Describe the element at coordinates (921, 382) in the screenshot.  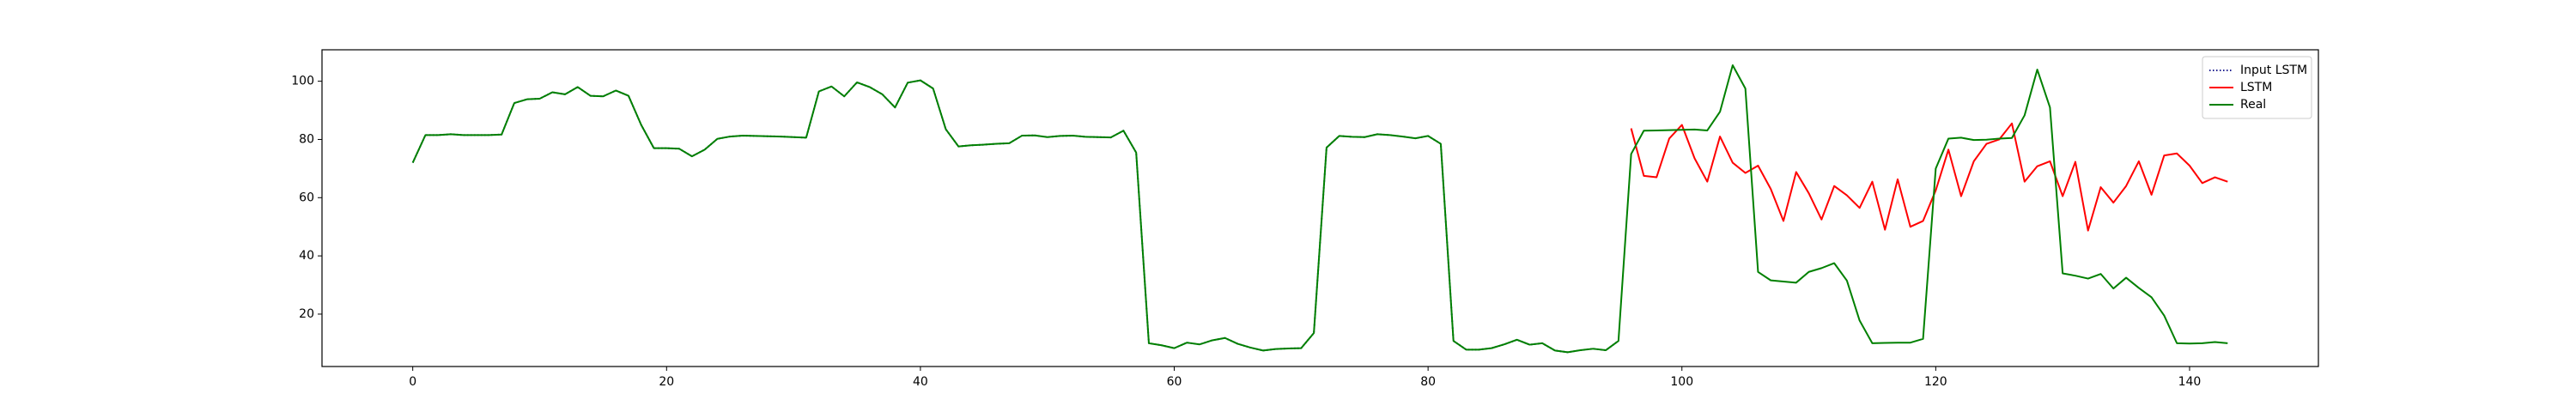
I see `x-tick-label: 40` at that location.